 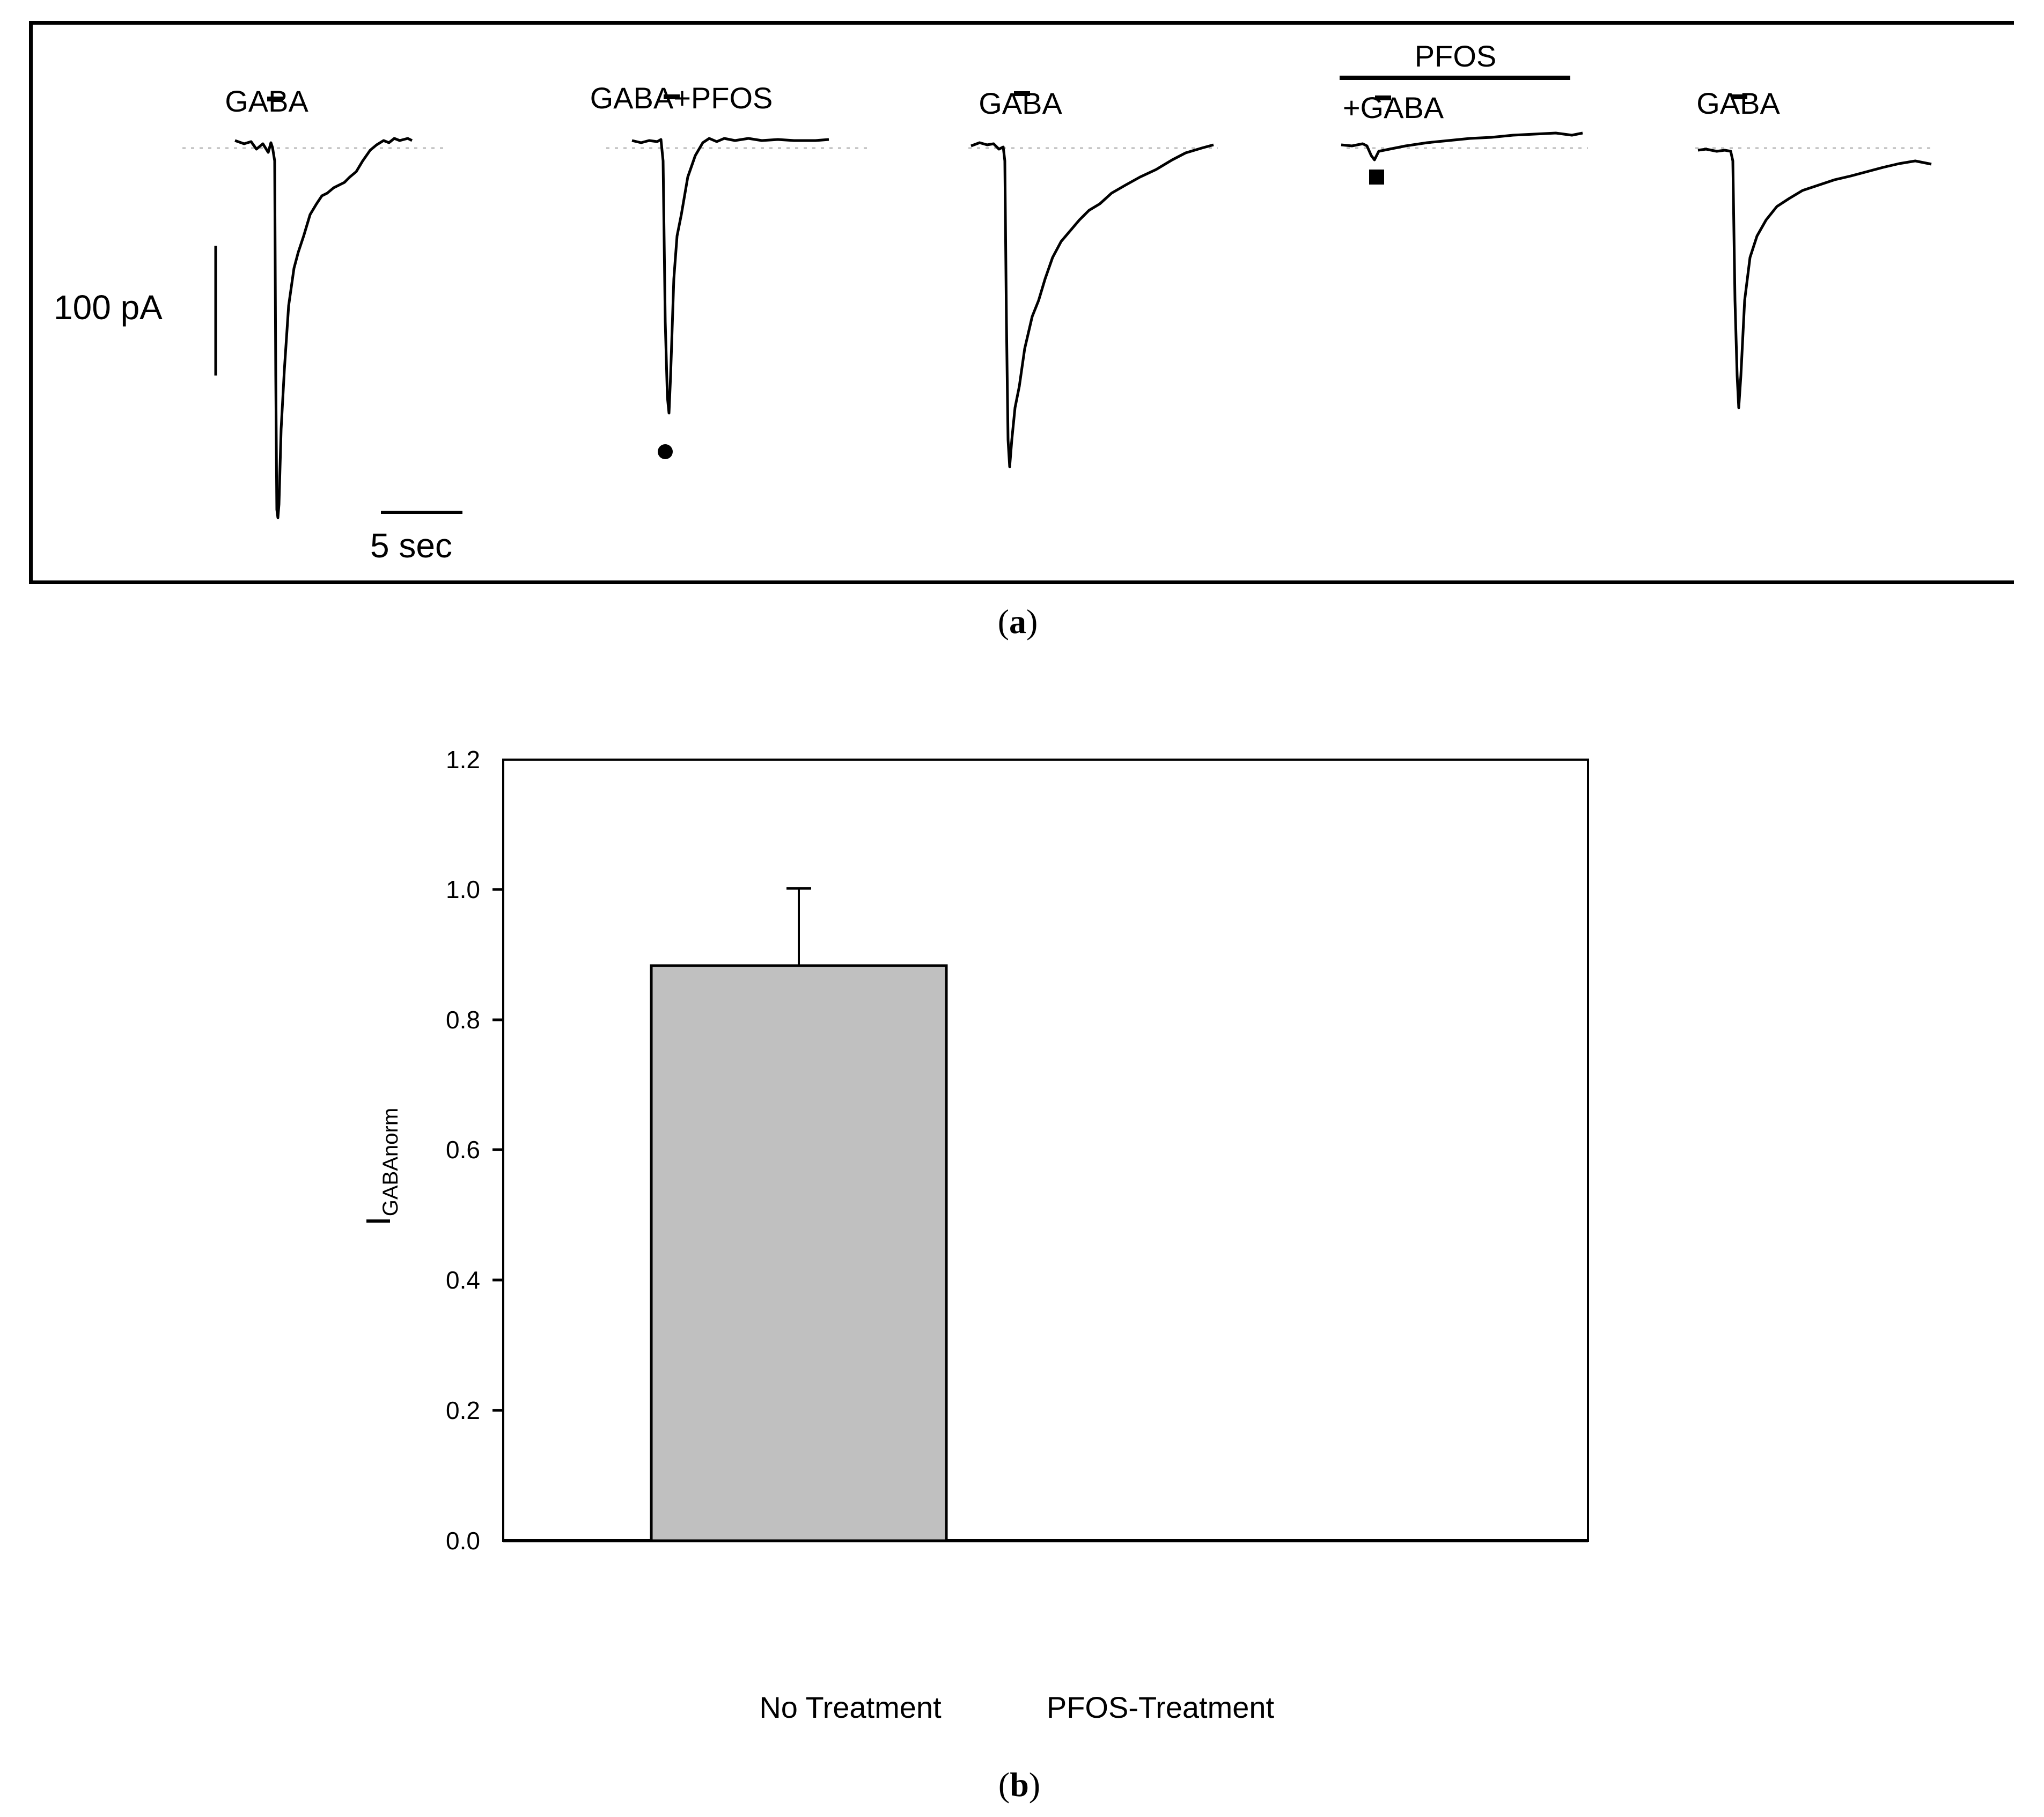 What do you see at coordinates (380, 1167) in the screenshot?
I see `y-axis-label: IGABAnorm` at bounding box center [380, 1167].